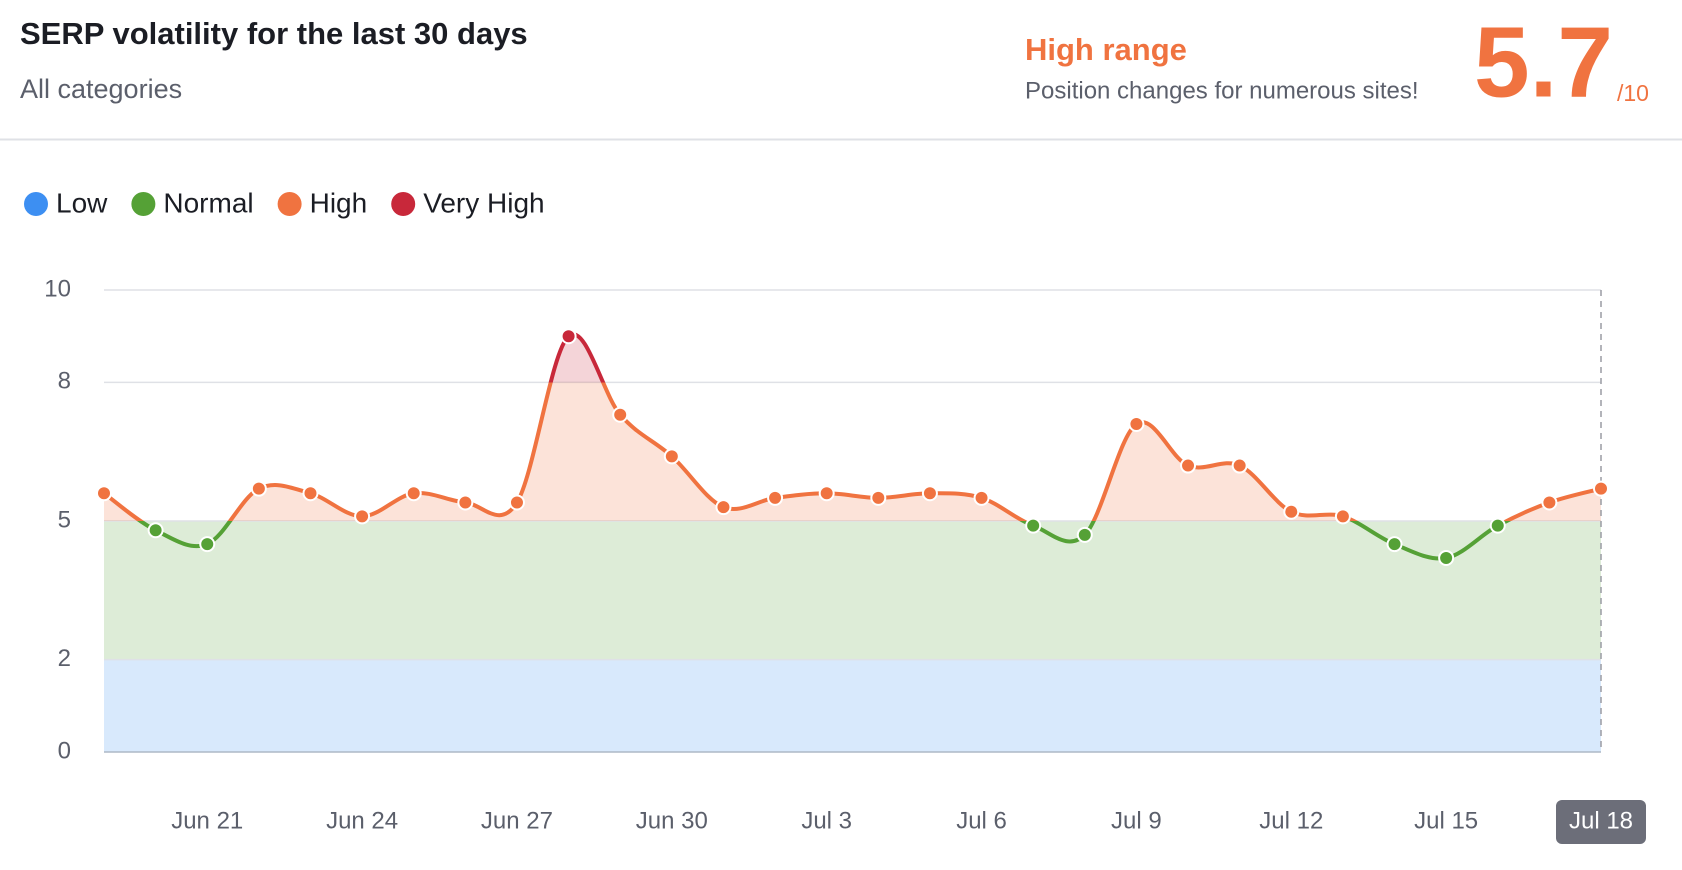 This screenshot has height=870, width=1682. I want to click on y-tick-label: 10, so click(57, 288).